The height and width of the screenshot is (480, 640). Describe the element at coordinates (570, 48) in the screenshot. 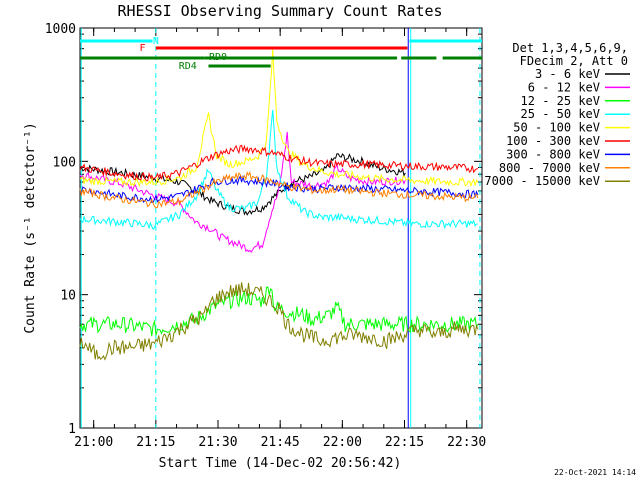

I see `legend-header-line-1: Det 1,3,4,5,6,9,` at that location.